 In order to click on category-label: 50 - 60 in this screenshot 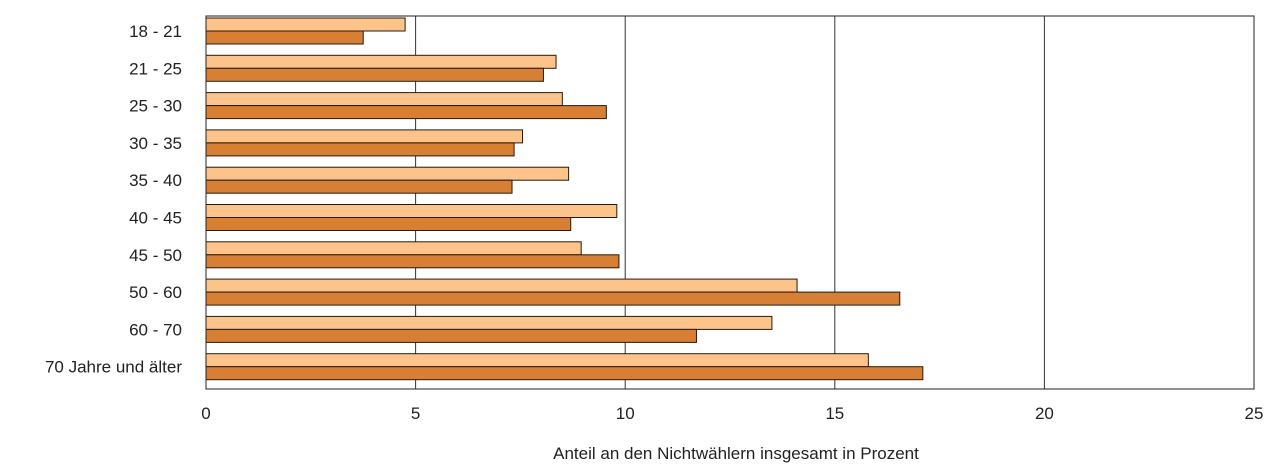, I will do `click(155, 292)`.